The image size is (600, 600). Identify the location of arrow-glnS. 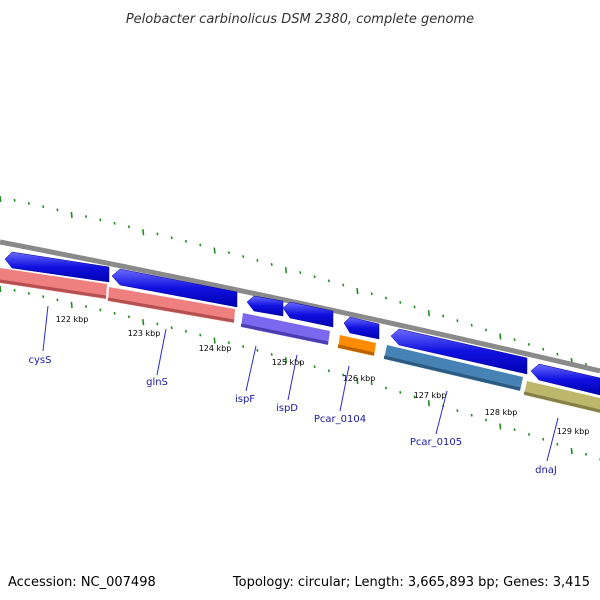
(174, 288).